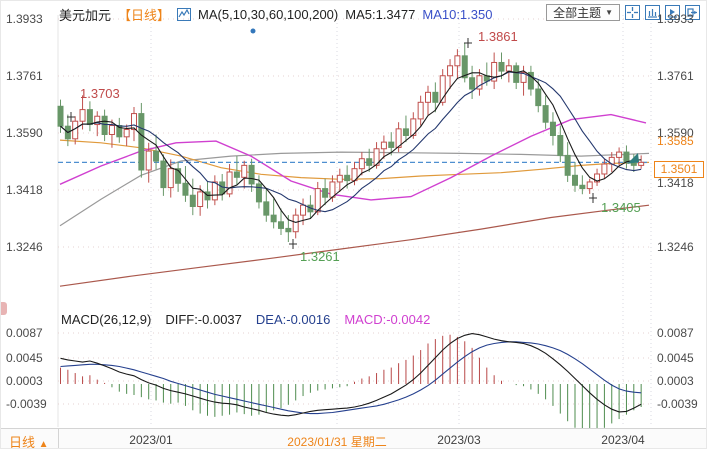 This screenshot has width=707, height=449. Describe the element at coordinates (268, 14) in the screenshot. I see `ma-settings-label: MA(5,10,30,60,100,200)` at that location.